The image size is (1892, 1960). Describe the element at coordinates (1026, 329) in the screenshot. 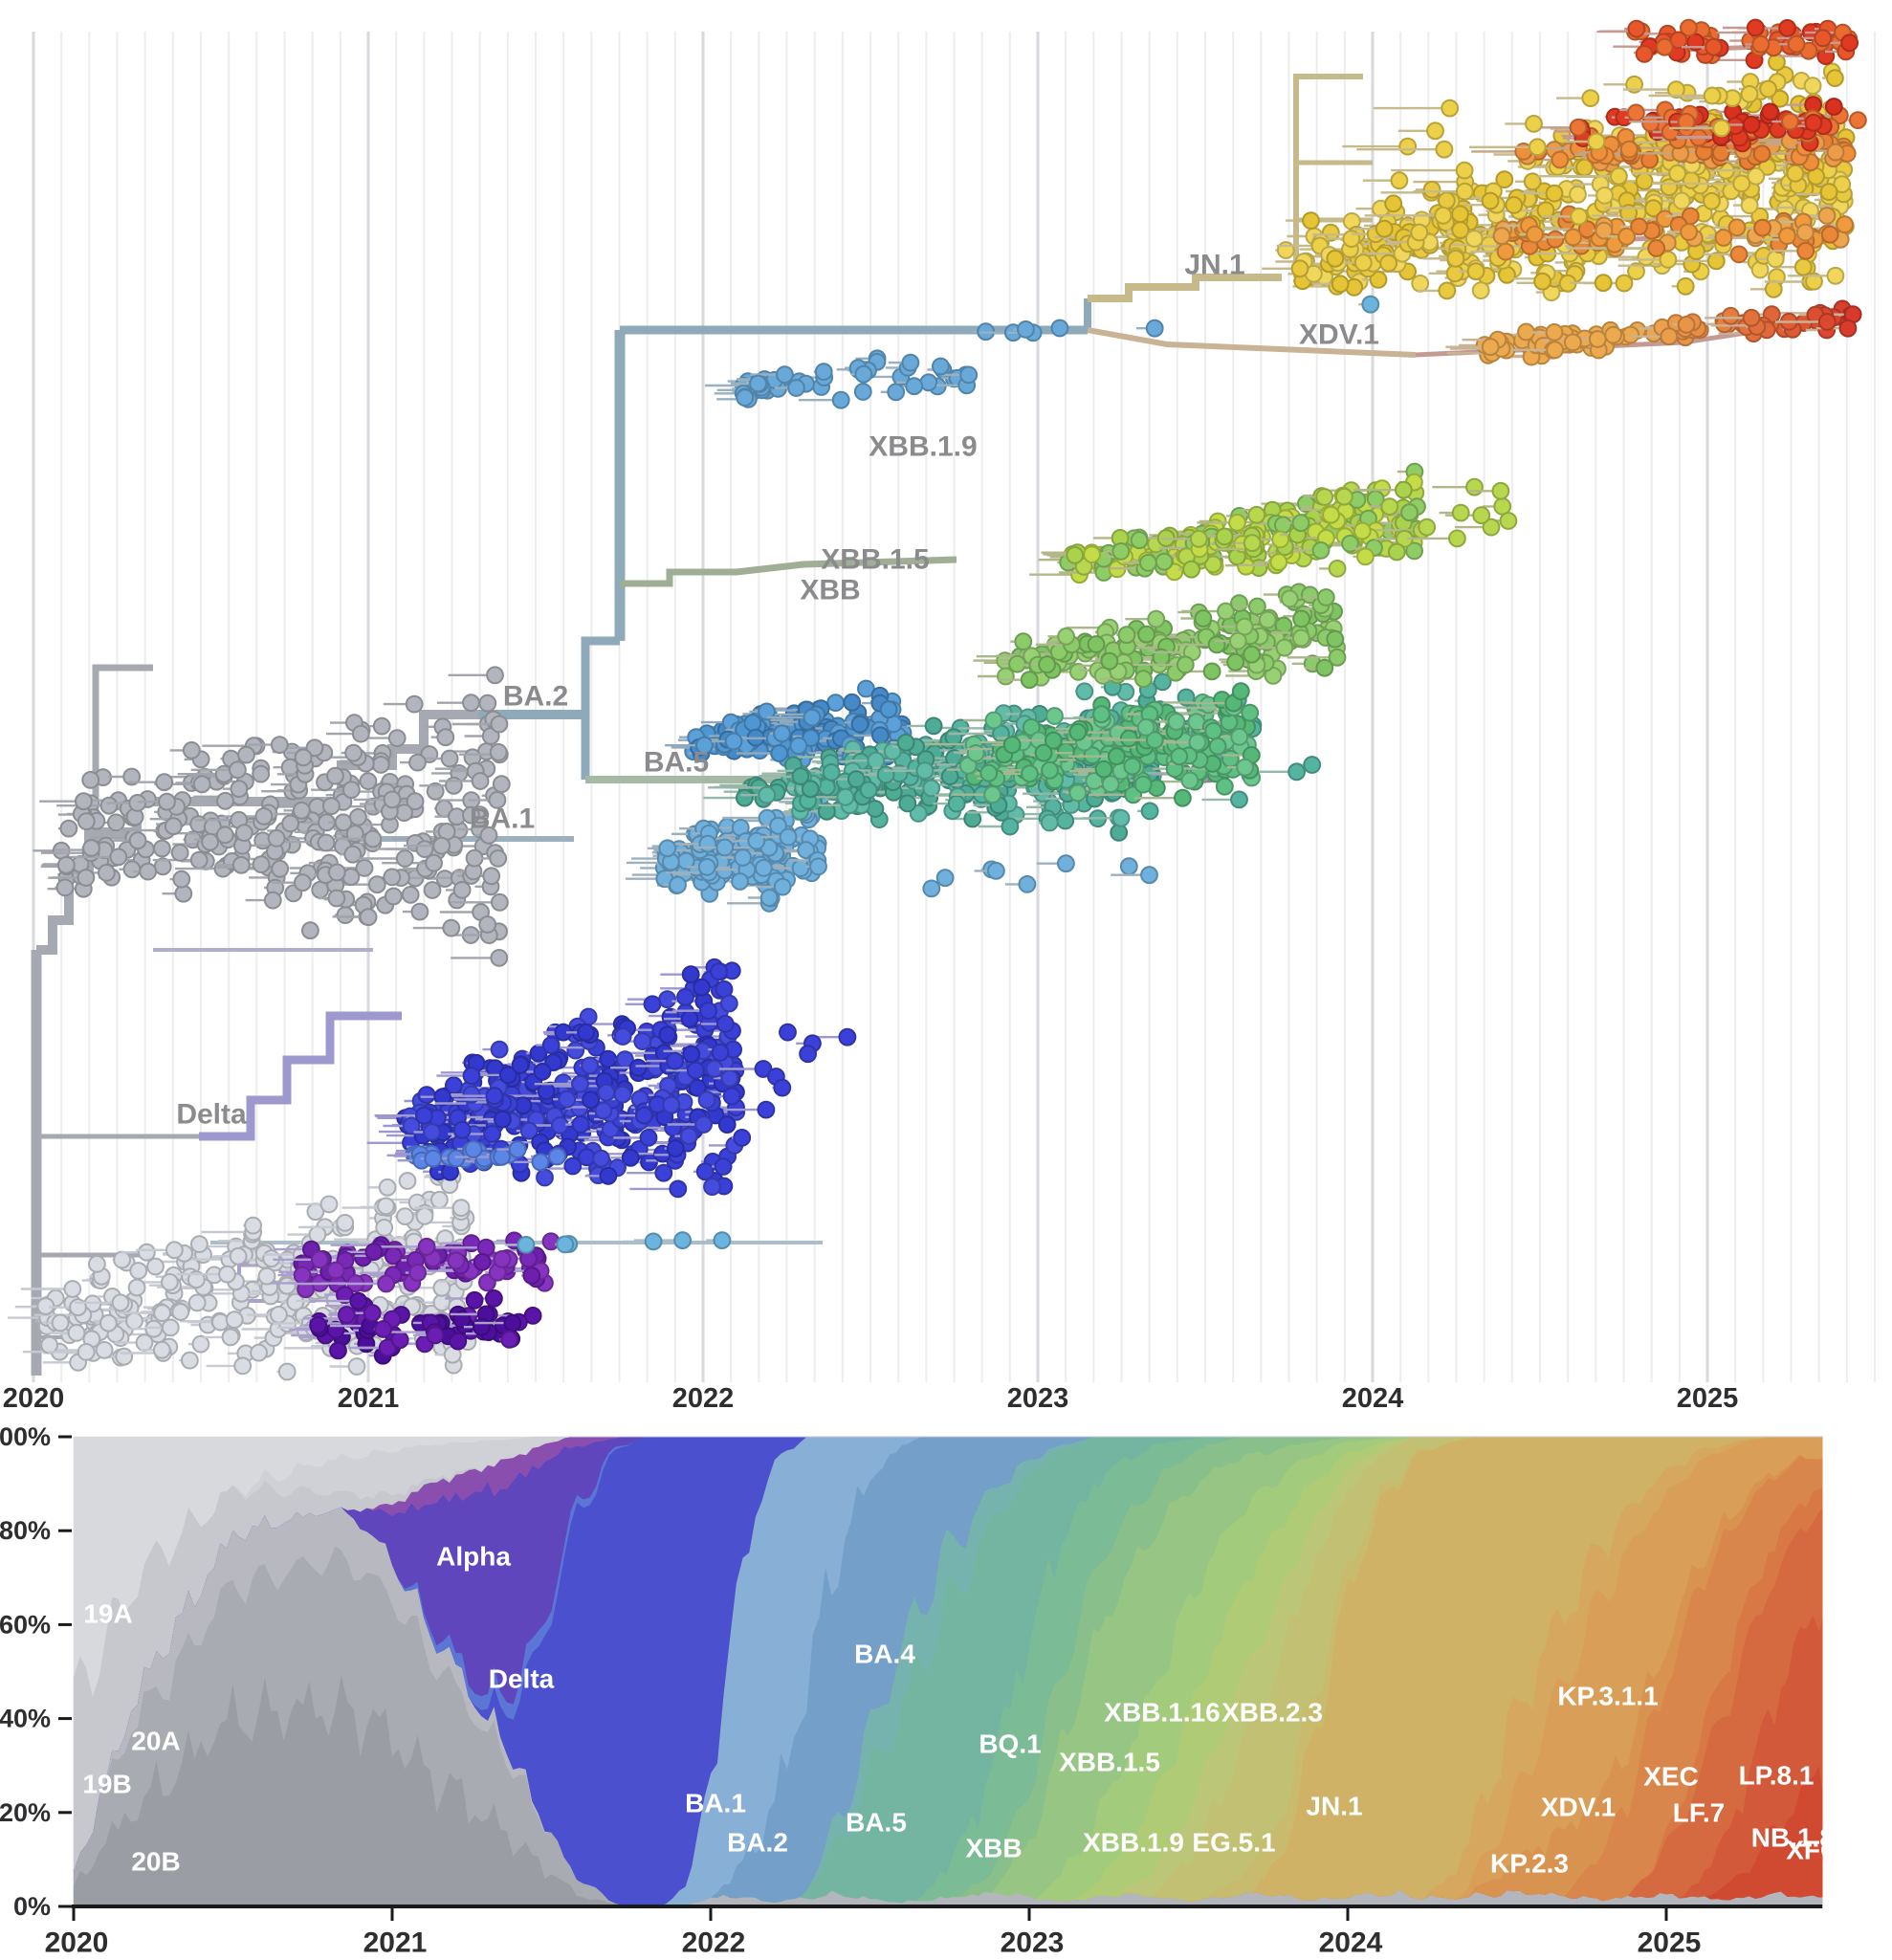

I see `tree-tip-recomb-row` at that location.